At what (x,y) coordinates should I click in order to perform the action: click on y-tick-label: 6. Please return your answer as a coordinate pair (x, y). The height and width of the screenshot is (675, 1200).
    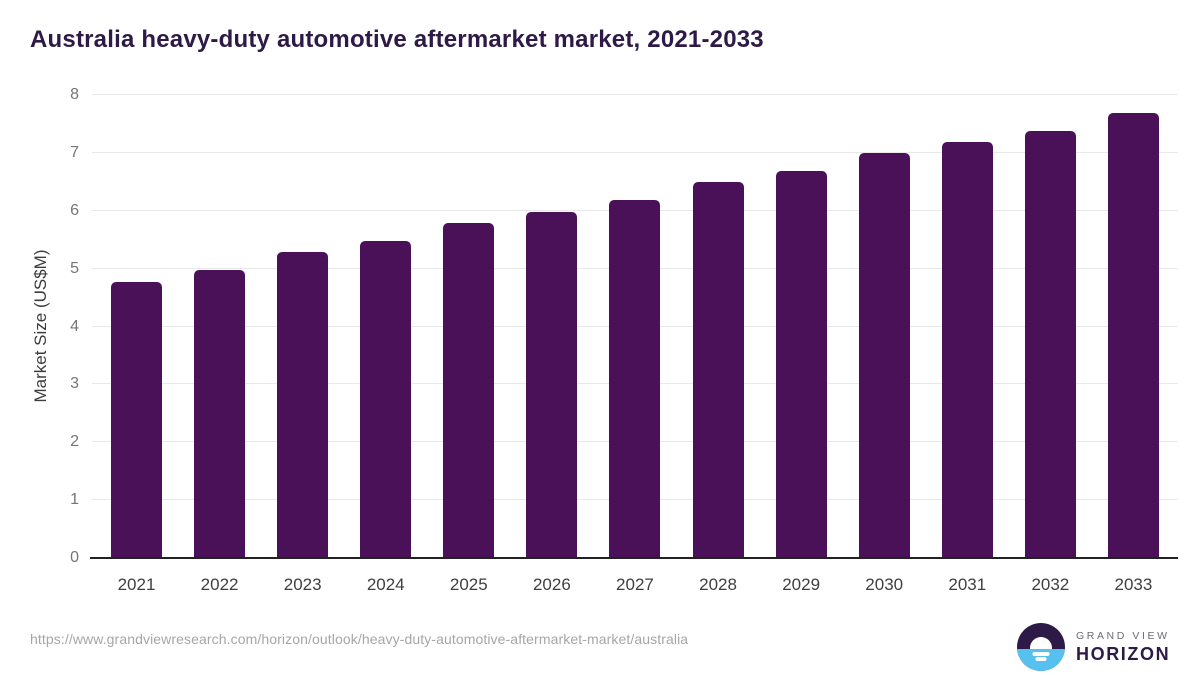
    Looking at the image, I should click on (74, 210).